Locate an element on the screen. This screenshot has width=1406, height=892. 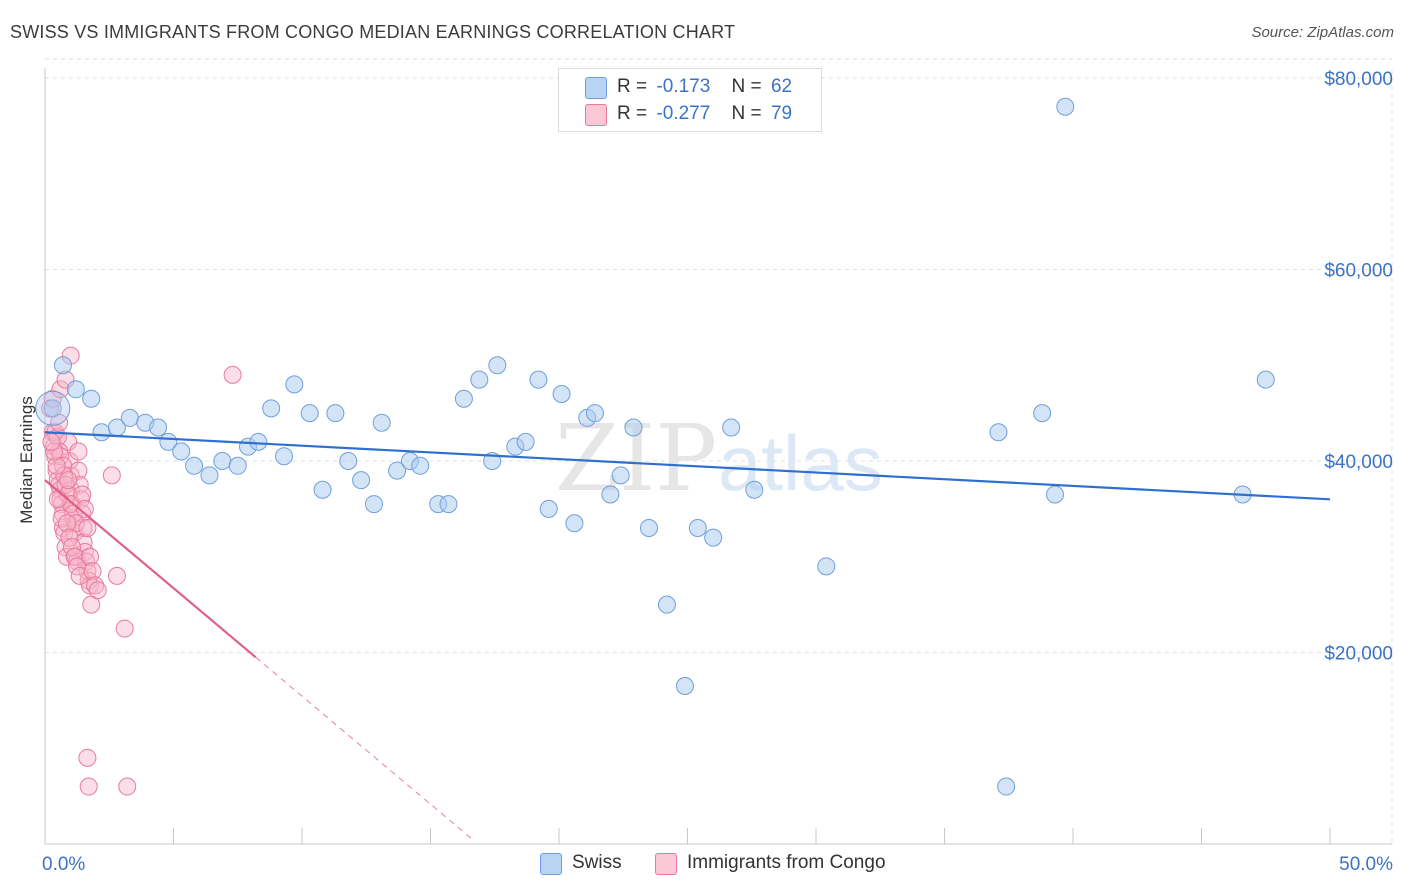
swiss-point-cluster is located at coordinates (53, 408).